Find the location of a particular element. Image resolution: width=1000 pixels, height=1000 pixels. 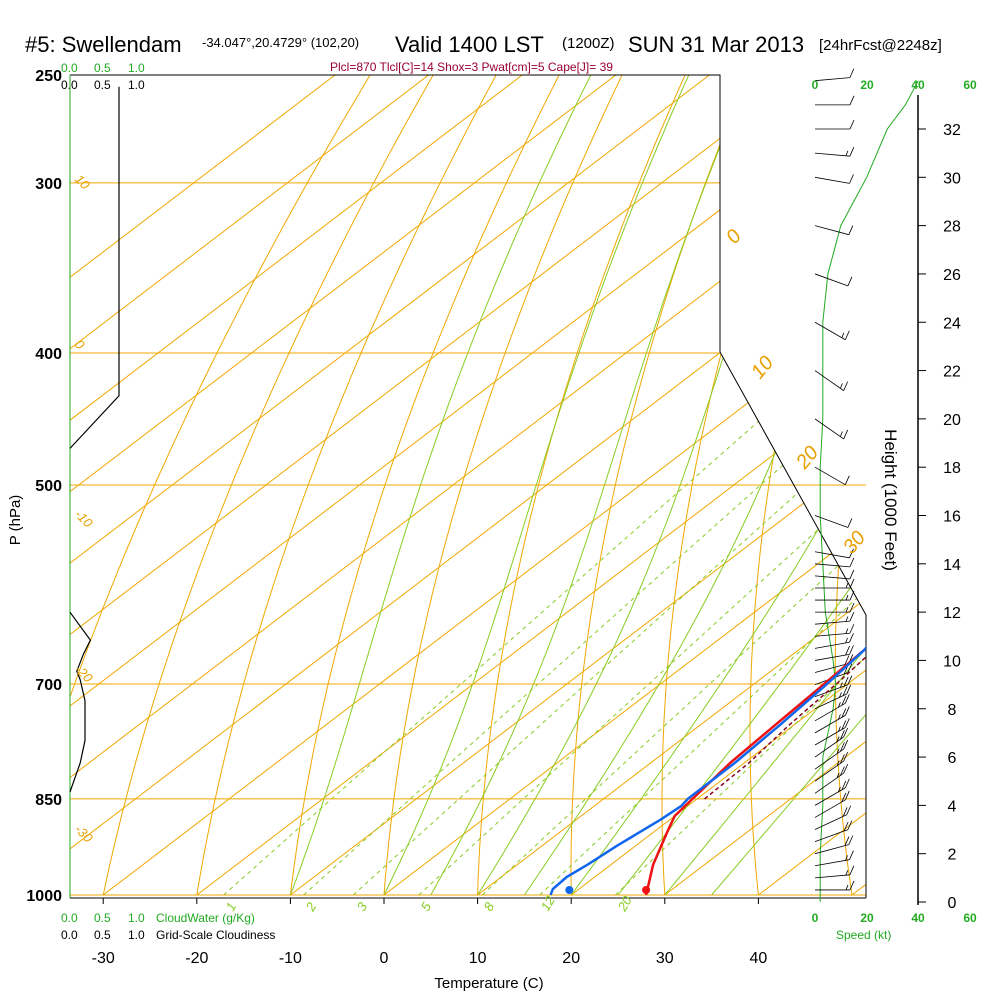

speed-tick-top-label: 20 is located at coordinates (867, 85).